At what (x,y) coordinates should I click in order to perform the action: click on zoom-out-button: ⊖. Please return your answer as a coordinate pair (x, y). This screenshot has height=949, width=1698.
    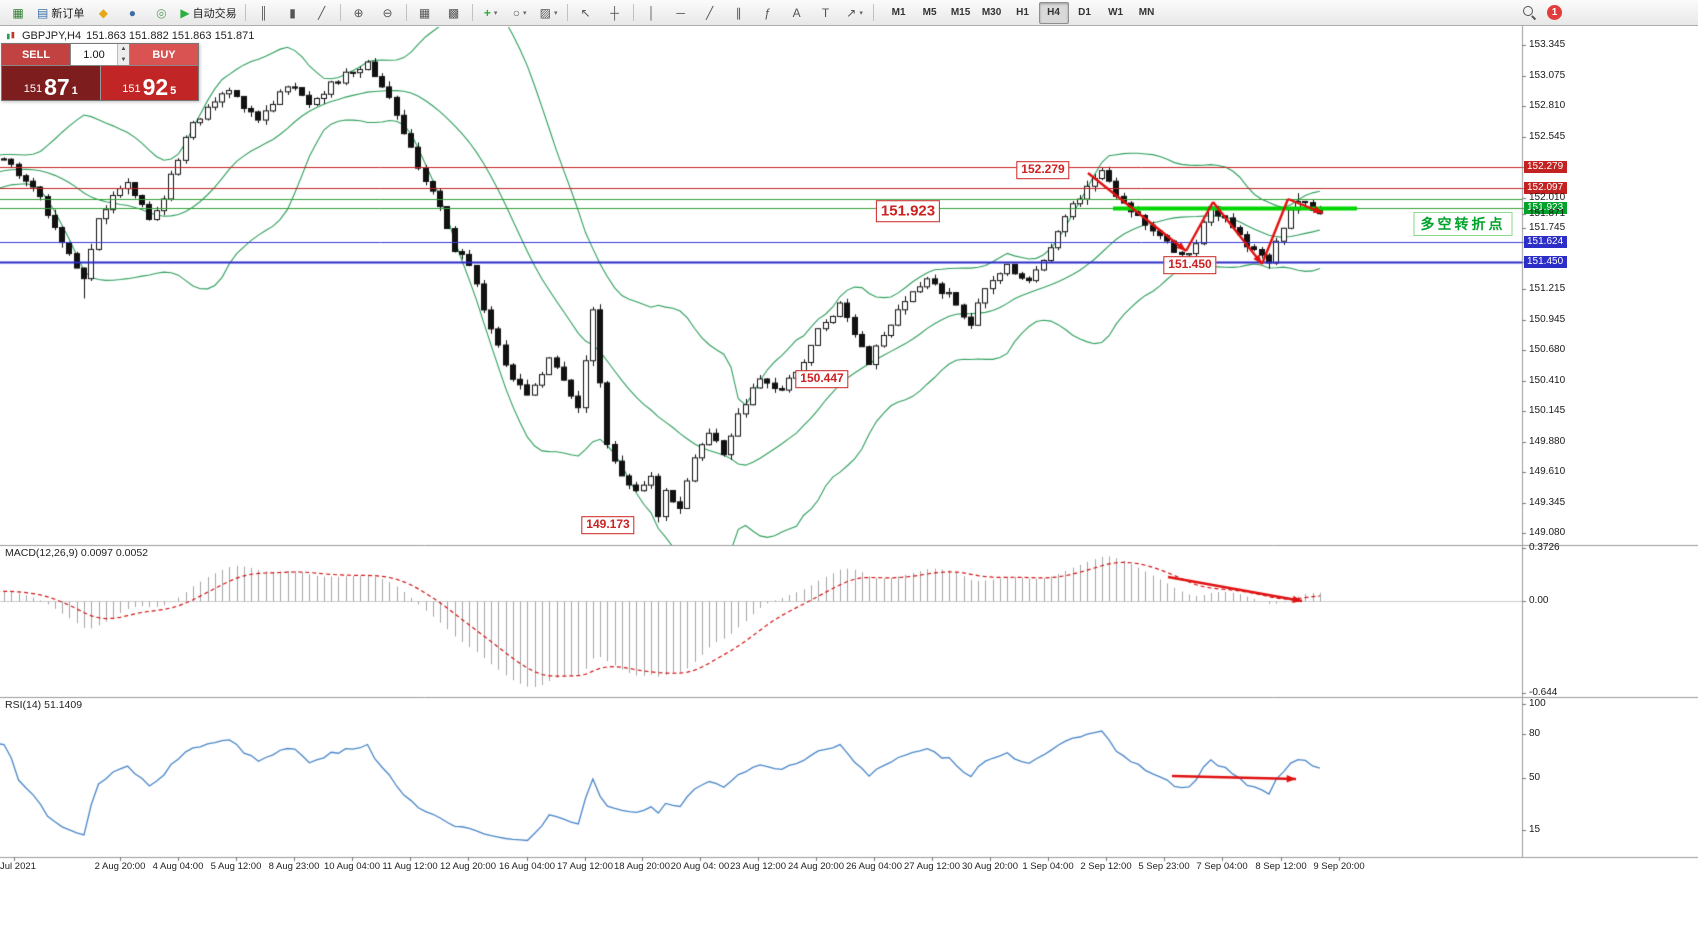
    Looking at the image, I should click on (388, 13).